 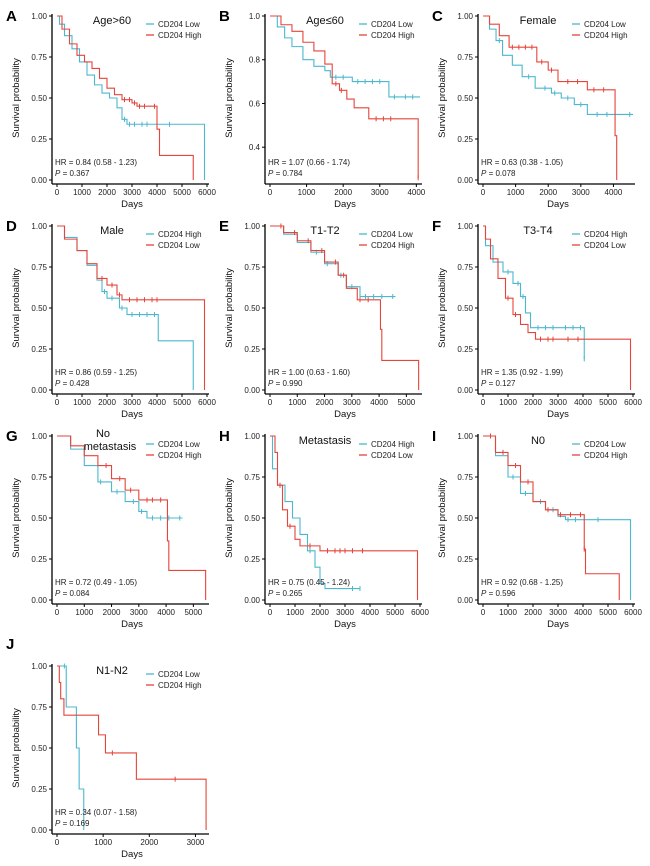 What do you see at coordinates (96, 162) in the screenshot?
I see `hazard-ratio: HR = 0.84 (0.58 - 1.23)` at bounding box center [96, 162].